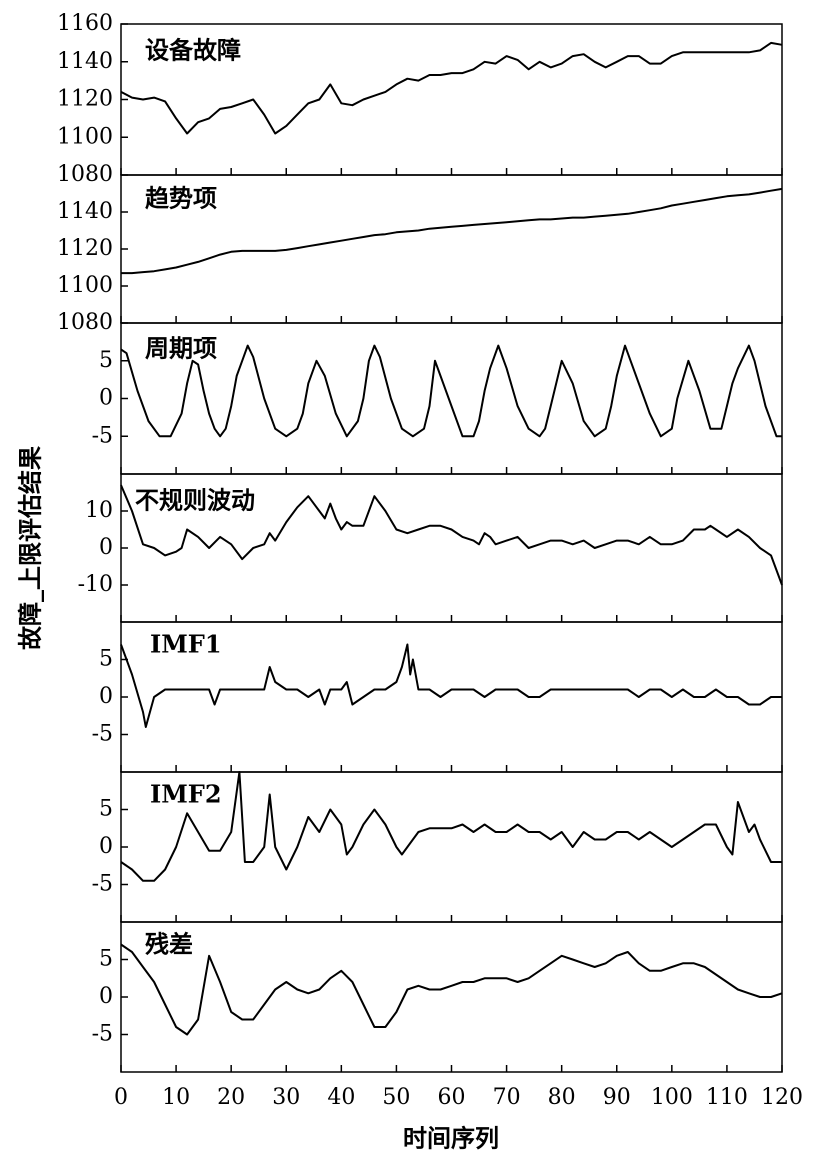 The width and height of the screenshot is (814, 1167). I want to click on x-tick-label: 70, so click(507, 1097).